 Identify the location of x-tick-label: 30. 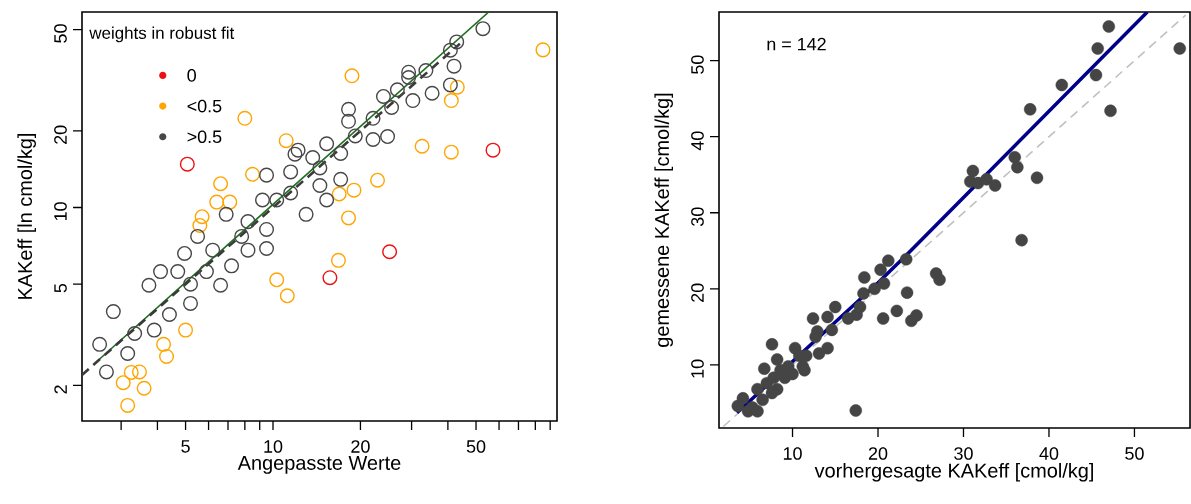
(963, 453).